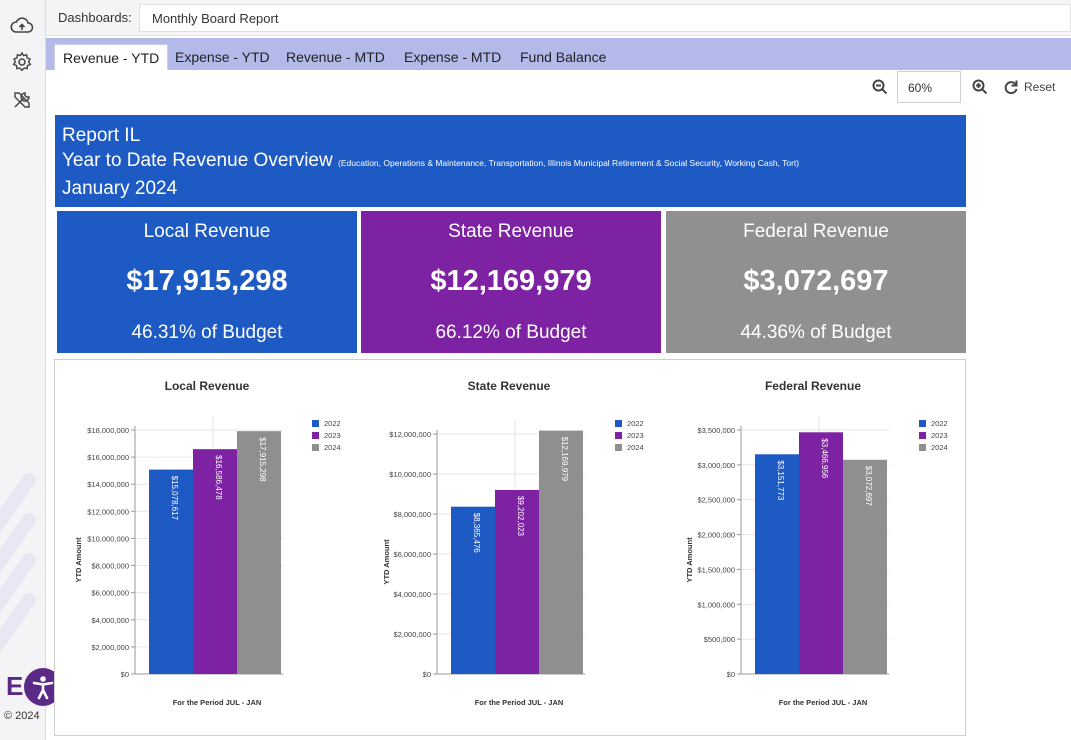 Image resolution: width=1071 pixels, height=740 pixels. I want to click on report-subtitle-main: Year to Date Revenue Overview, so click(197, 160).